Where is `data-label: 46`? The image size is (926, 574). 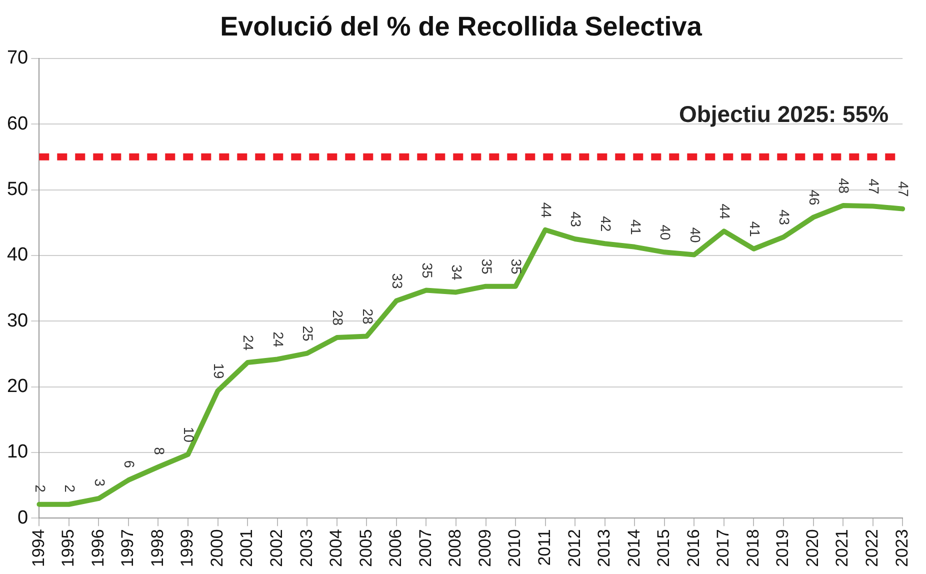
data-label: 46 is located at coordinates (814, 198).